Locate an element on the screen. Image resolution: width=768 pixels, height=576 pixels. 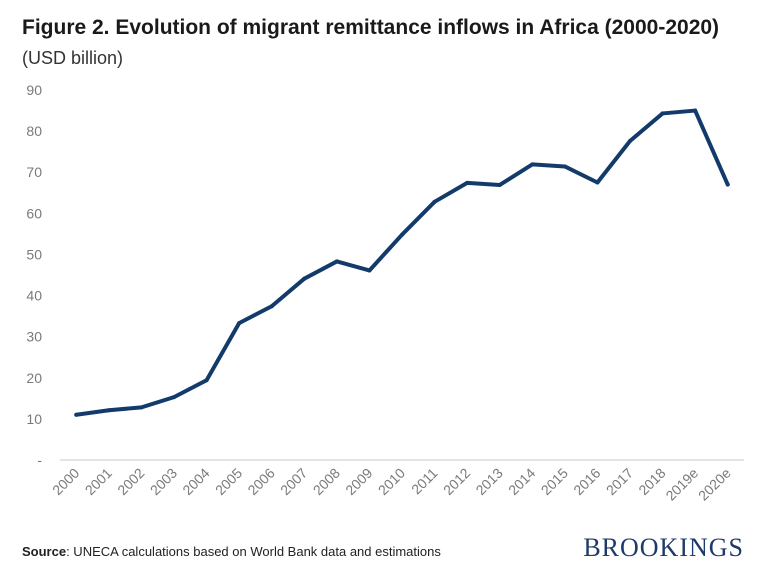
x-tick-label: 2008 is located at coordinates (326, 481).